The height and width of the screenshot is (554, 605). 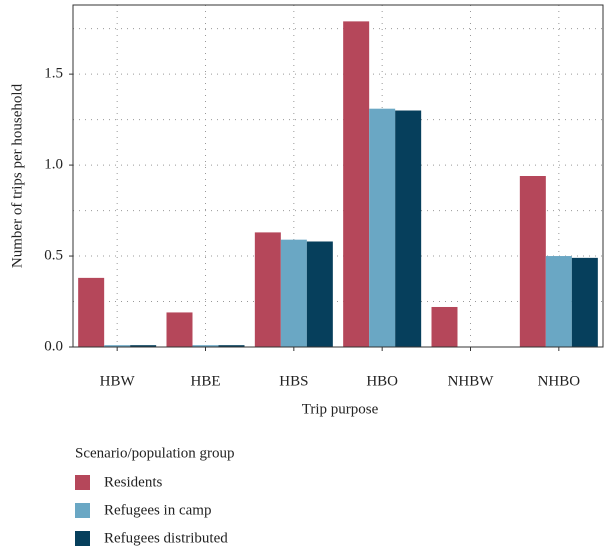 What do you see at coordinates (118, 381) in the screenshot?
I see `x-tick-label: HBW` at bounding box center [118, 381].